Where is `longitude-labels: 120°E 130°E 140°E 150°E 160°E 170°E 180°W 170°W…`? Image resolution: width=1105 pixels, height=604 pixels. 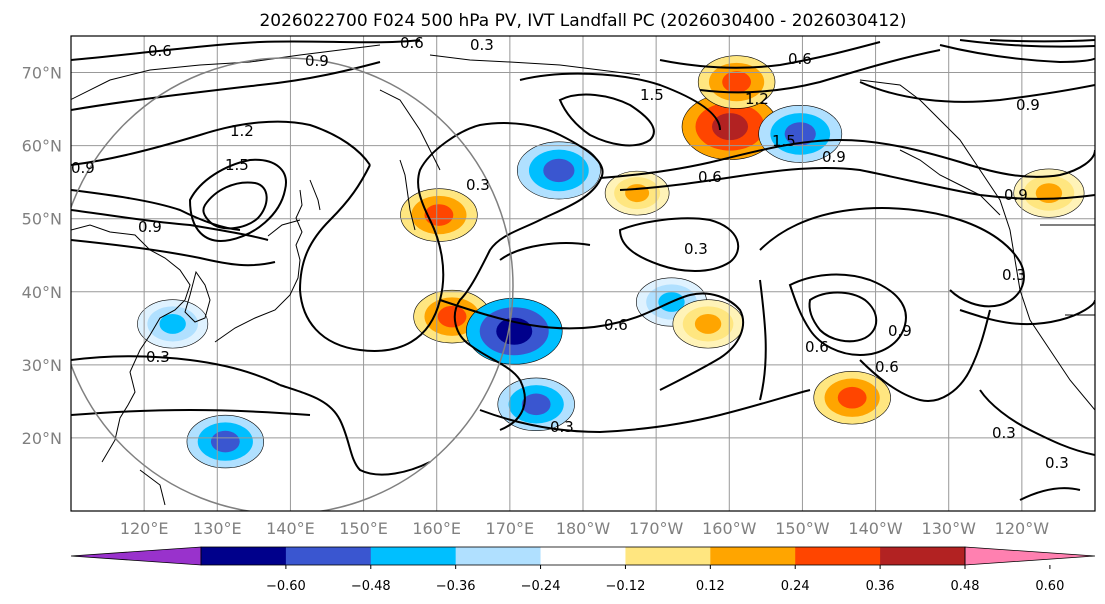 longitude-labels: 120°E 130°E 140°E 150°E 160°E 170°E 180°W 170°W… is located at coordinates (584, 528).